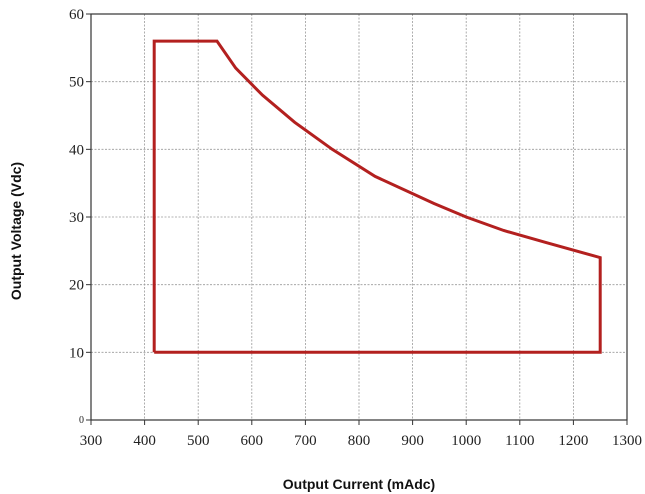 The height and width of the screenshot is (494, 645). Describe the element at coordinates (144, 441) in the screenshot. I see `x-tick-label: 400` at that location.